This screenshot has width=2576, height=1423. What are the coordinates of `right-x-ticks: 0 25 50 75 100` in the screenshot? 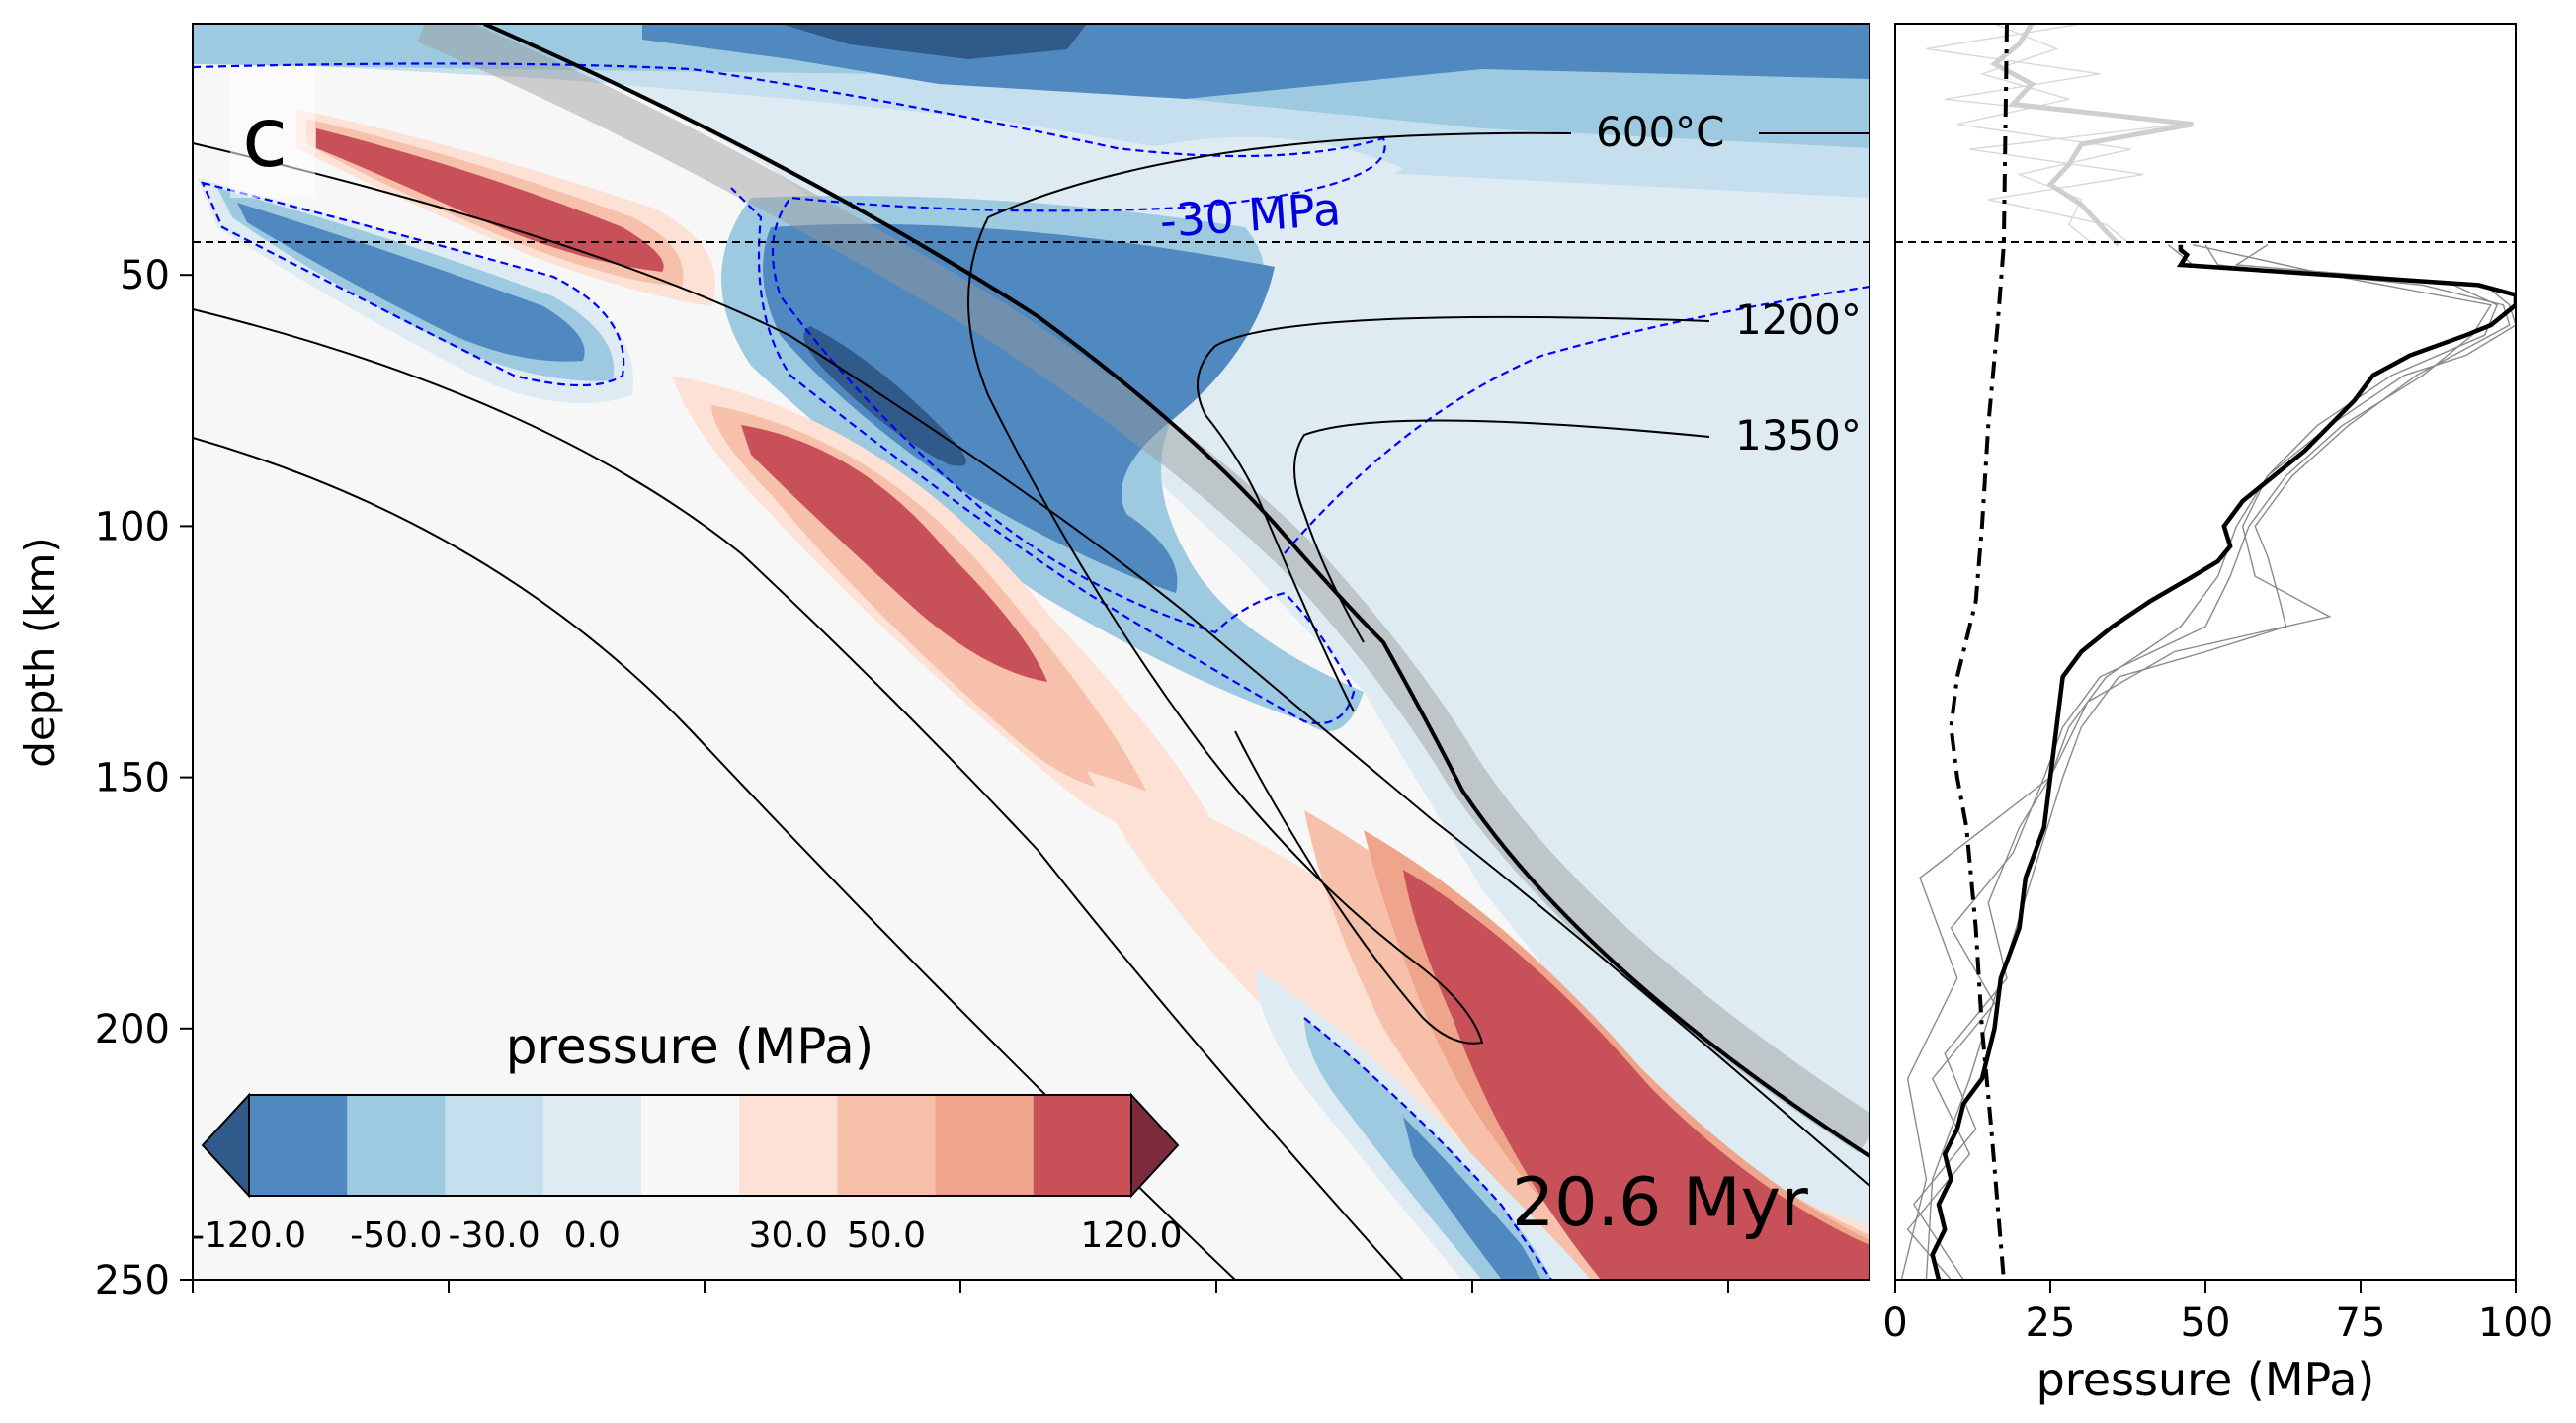 It's located at (2217, 1313).